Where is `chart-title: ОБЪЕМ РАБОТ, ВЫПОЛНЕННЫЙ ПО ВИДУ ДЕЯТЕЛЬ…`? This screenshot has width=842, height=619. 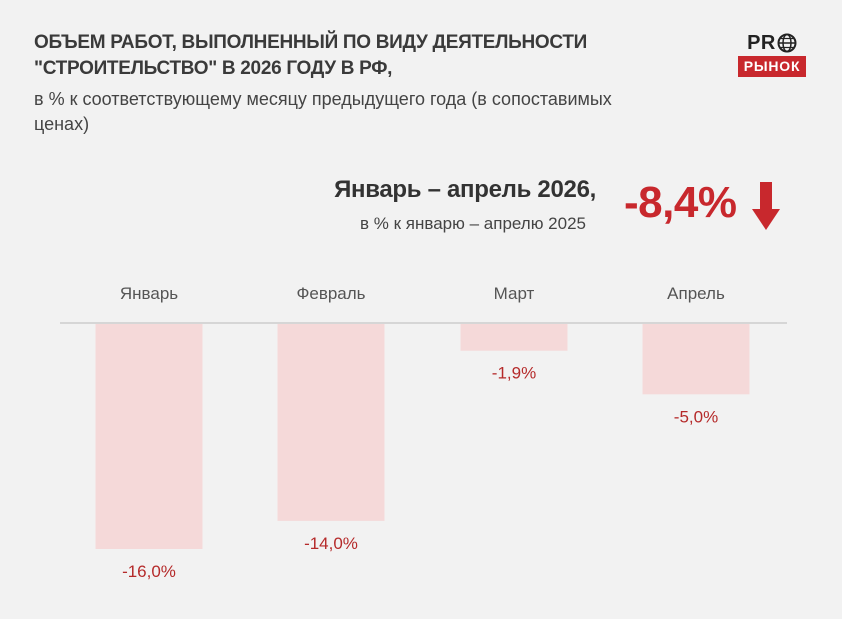 chart-title: ОБЪЕМ РАБОТ, ВЫПОЛНЕННЫЙ ПО ВИДУ ДЕЯТЕЛЬ… is located at coordinates (311, 55).